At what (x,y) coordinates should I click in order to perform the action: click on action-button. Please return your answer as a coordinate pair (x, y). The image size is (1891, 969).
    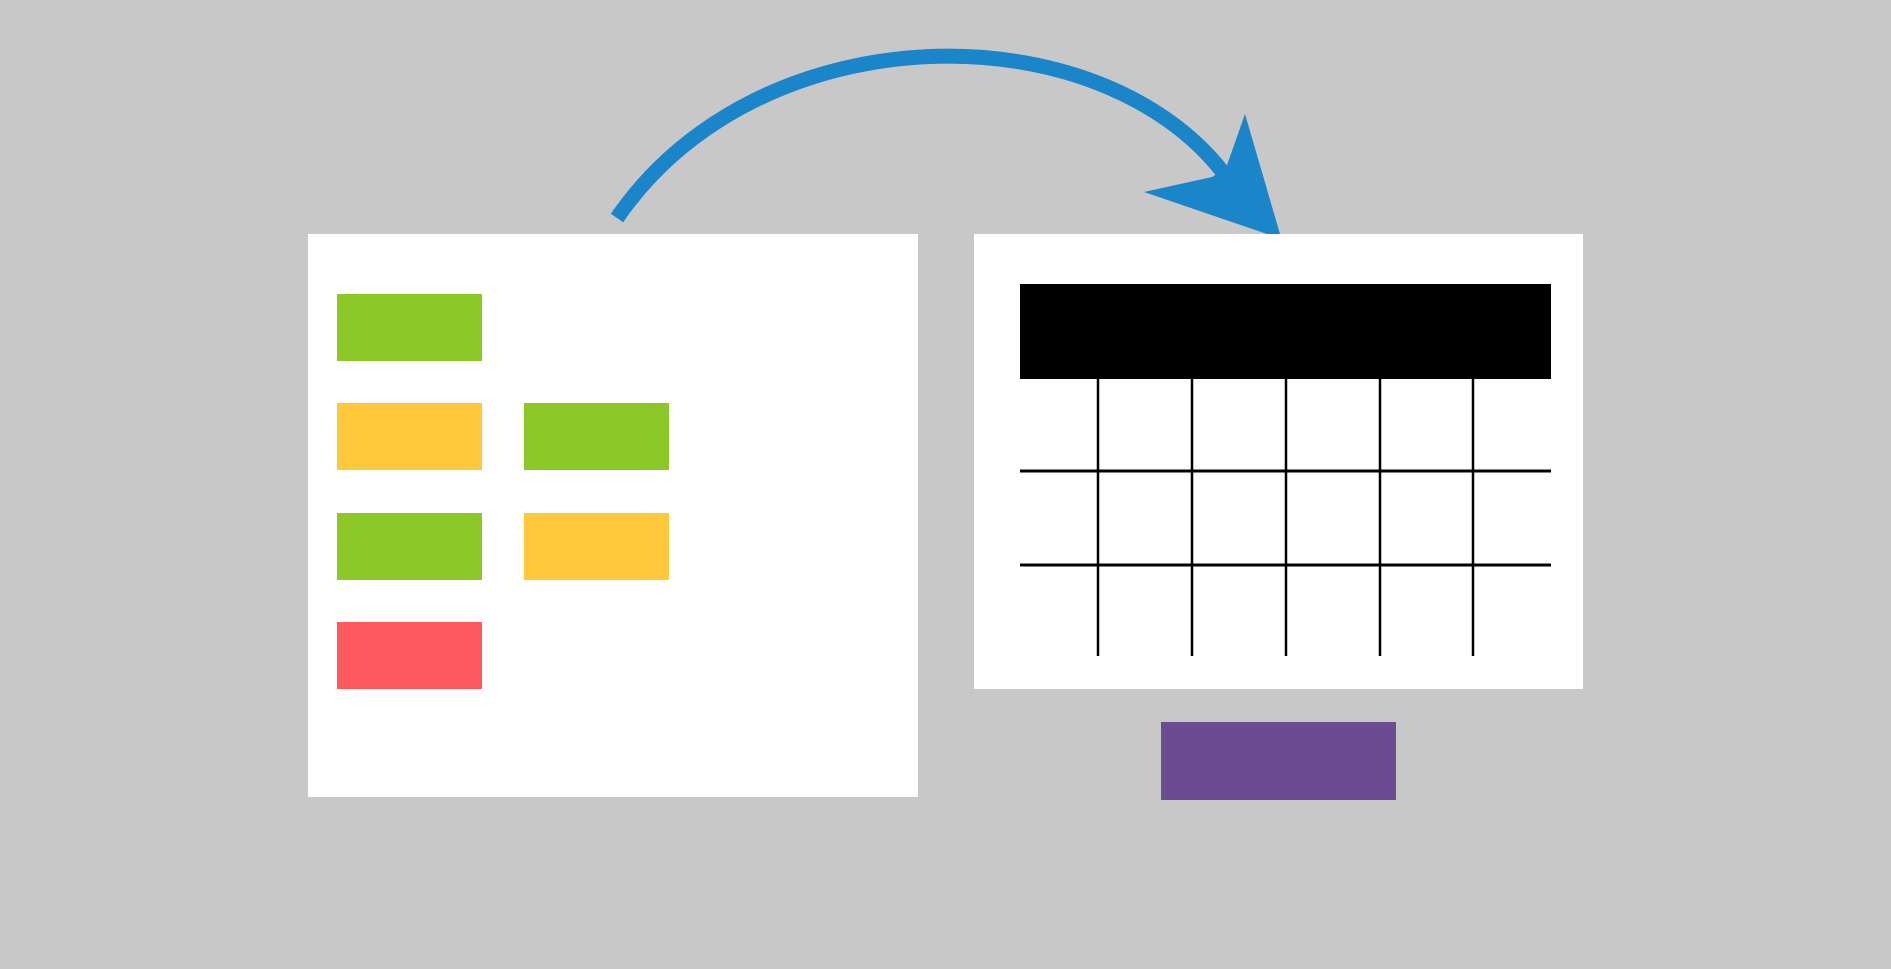
    Looking at the image, I should click on (1278, 761).